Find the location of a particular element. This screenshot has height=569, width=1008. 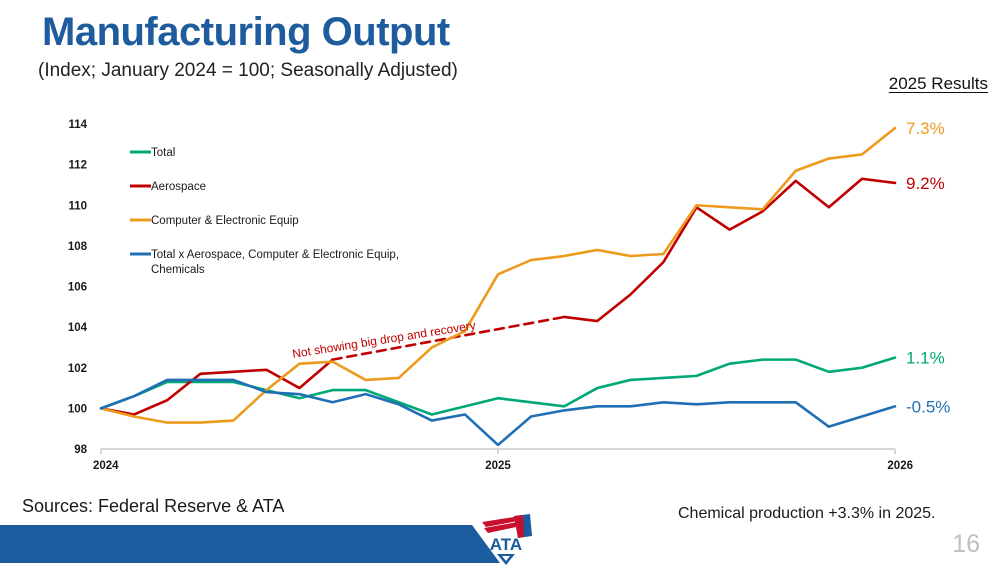

page-number: 16 is located at coordinates (966, 544).